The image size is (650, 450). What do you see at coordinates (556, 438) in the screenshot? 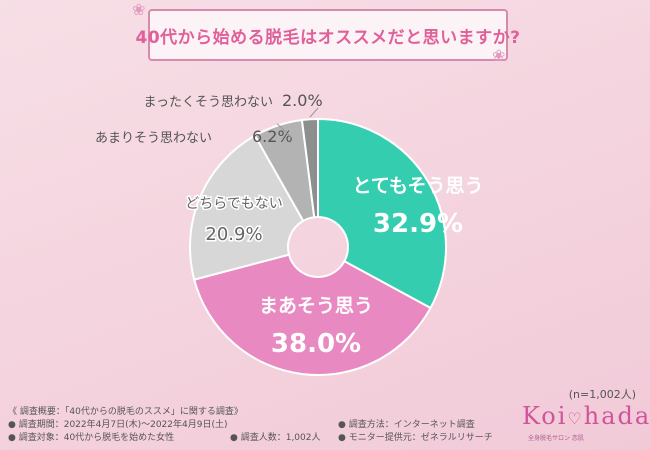
I see `logo-subtitle: 全身脱毛サロン 恋肌` at bounding box center [556, 438].